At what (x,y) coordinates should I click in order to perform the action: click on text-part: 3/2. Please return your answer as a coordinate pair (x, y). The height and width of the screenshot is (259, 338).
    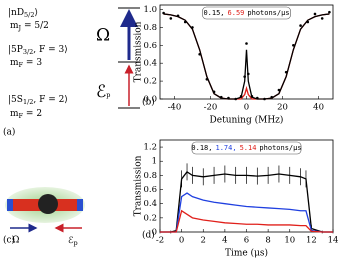
    Looking at the image, I should click on (28, 52).